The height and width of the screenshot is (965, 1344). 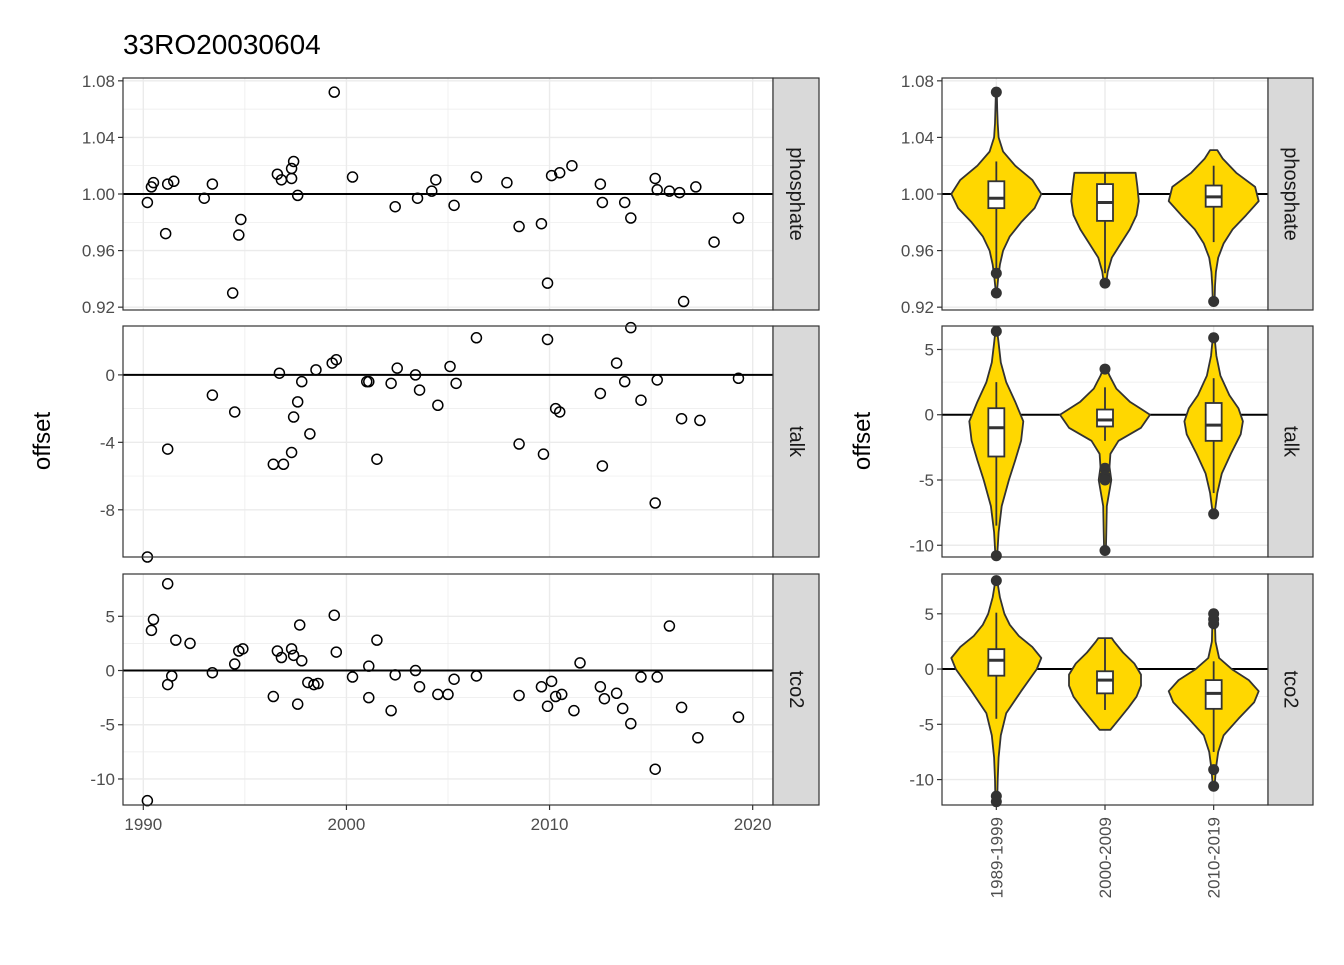 I want to click on left-tco2-strip-label: tco2, so click(x=796, y=690).